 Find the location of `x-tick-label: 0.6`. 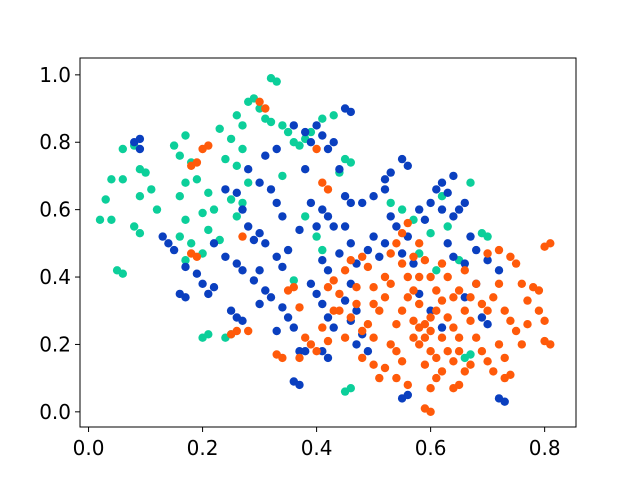

x-tick-label: 0.6 is located at coordinates (431, 448).